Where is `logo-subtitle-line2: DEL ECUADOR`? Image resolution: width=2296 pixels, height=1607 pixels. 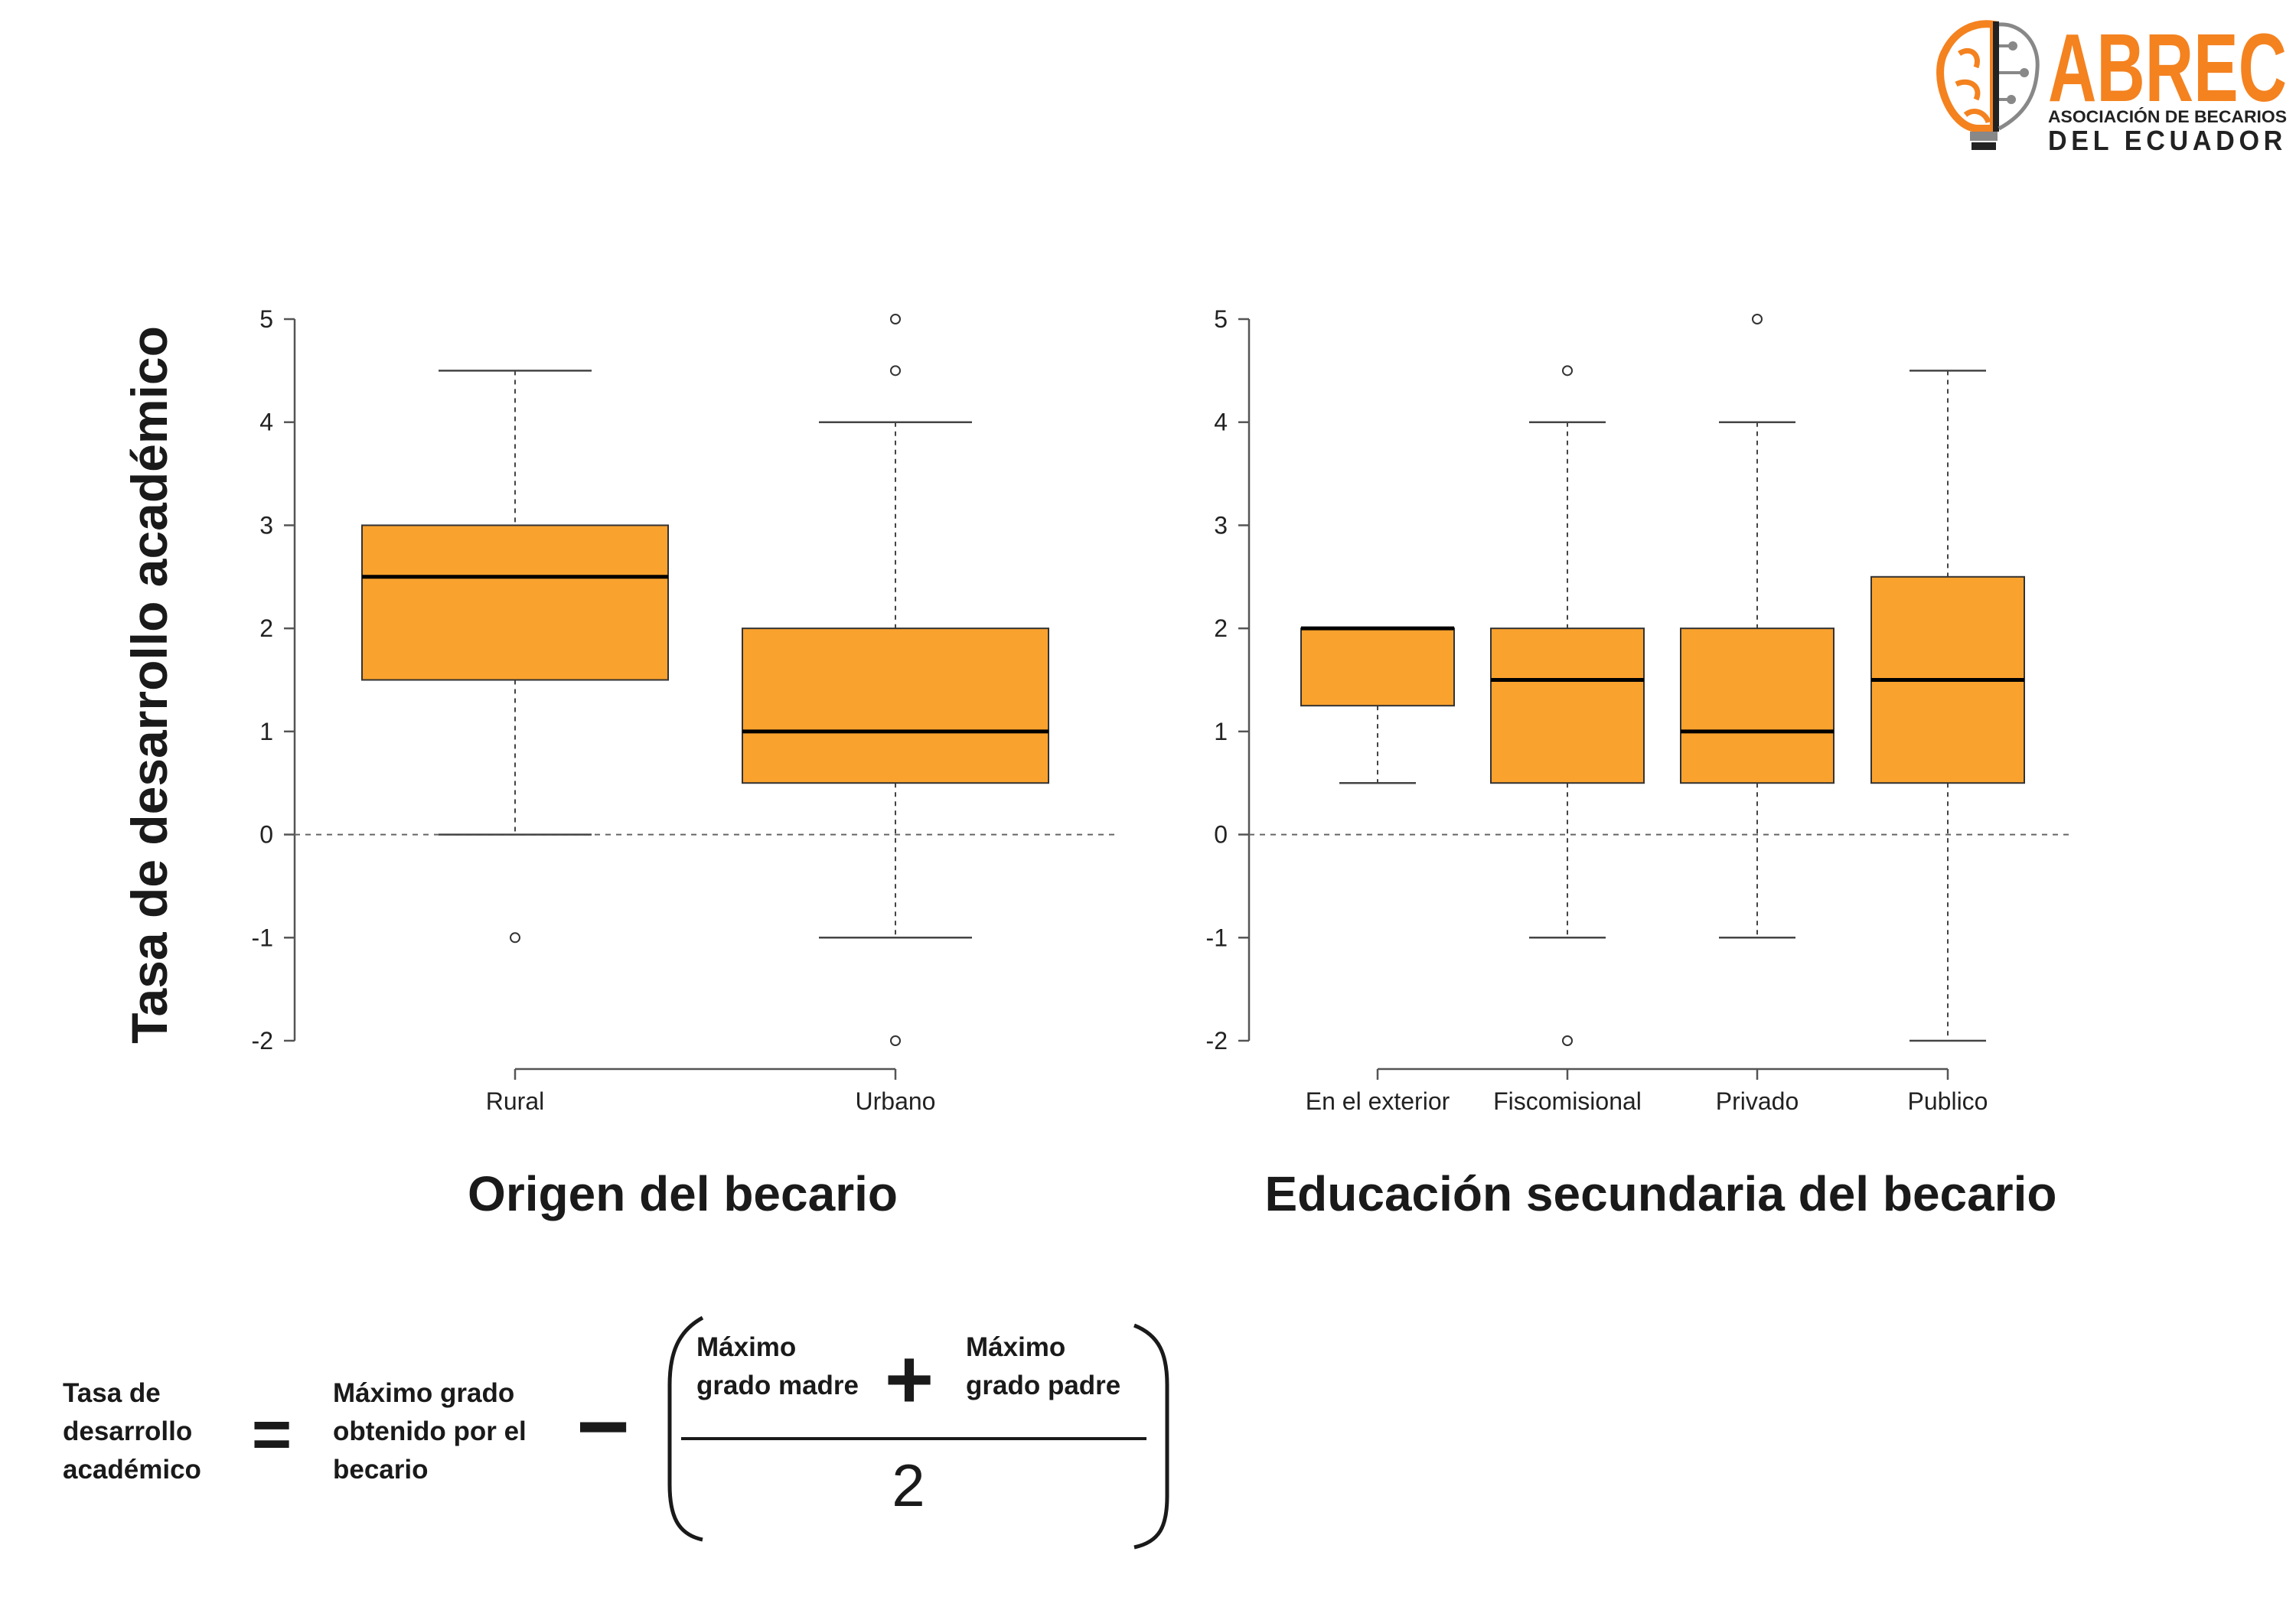
logo-subtitle-line2: DEL ECUADOR is located at coordinates (2167, 140).